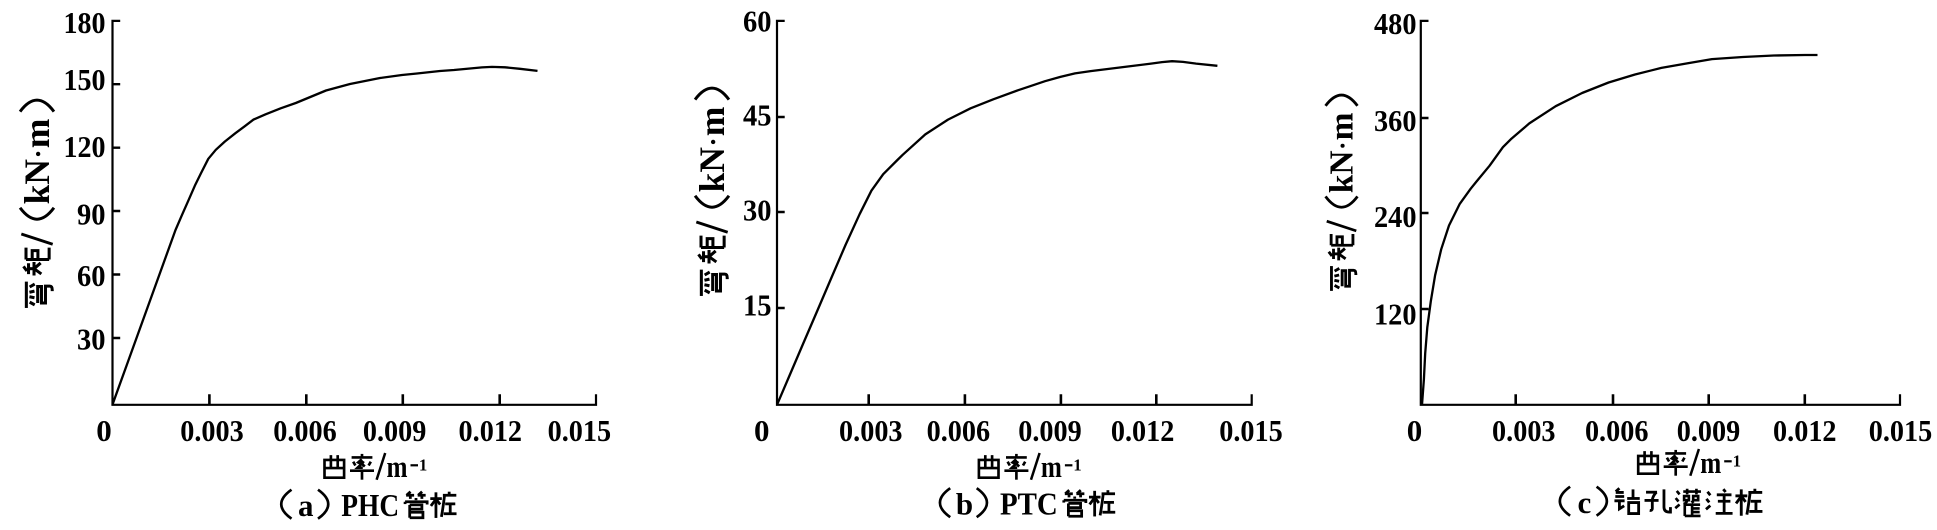 Image resolution: width=1937 pixels, height=530 pixels. What do you see at coordinates (85, 22) in the screenshot?
I see `svg-text: 180` at bounding box center [85, 22].